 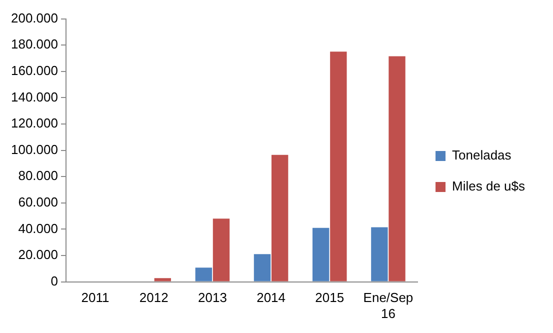 What do you see at coordinates (489, 186) in the screenshot?
I see `legend-label: Miles de u$s` at bounding box center [489, 186].